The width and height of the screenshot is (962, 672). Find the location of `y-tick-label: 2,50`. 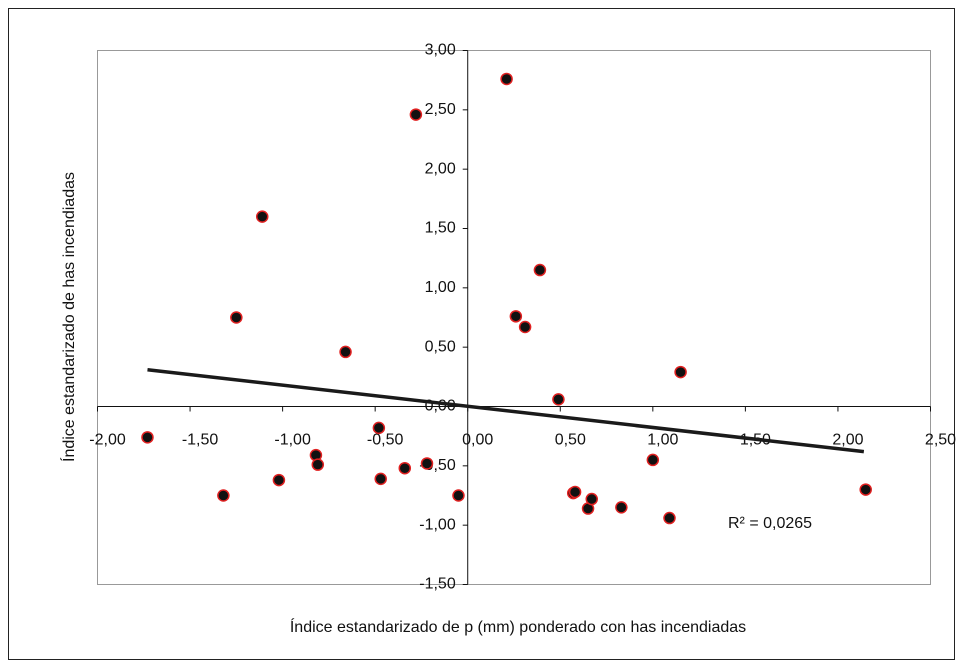

y-tick-label: 2,50 is located at coordinates (440, 109).